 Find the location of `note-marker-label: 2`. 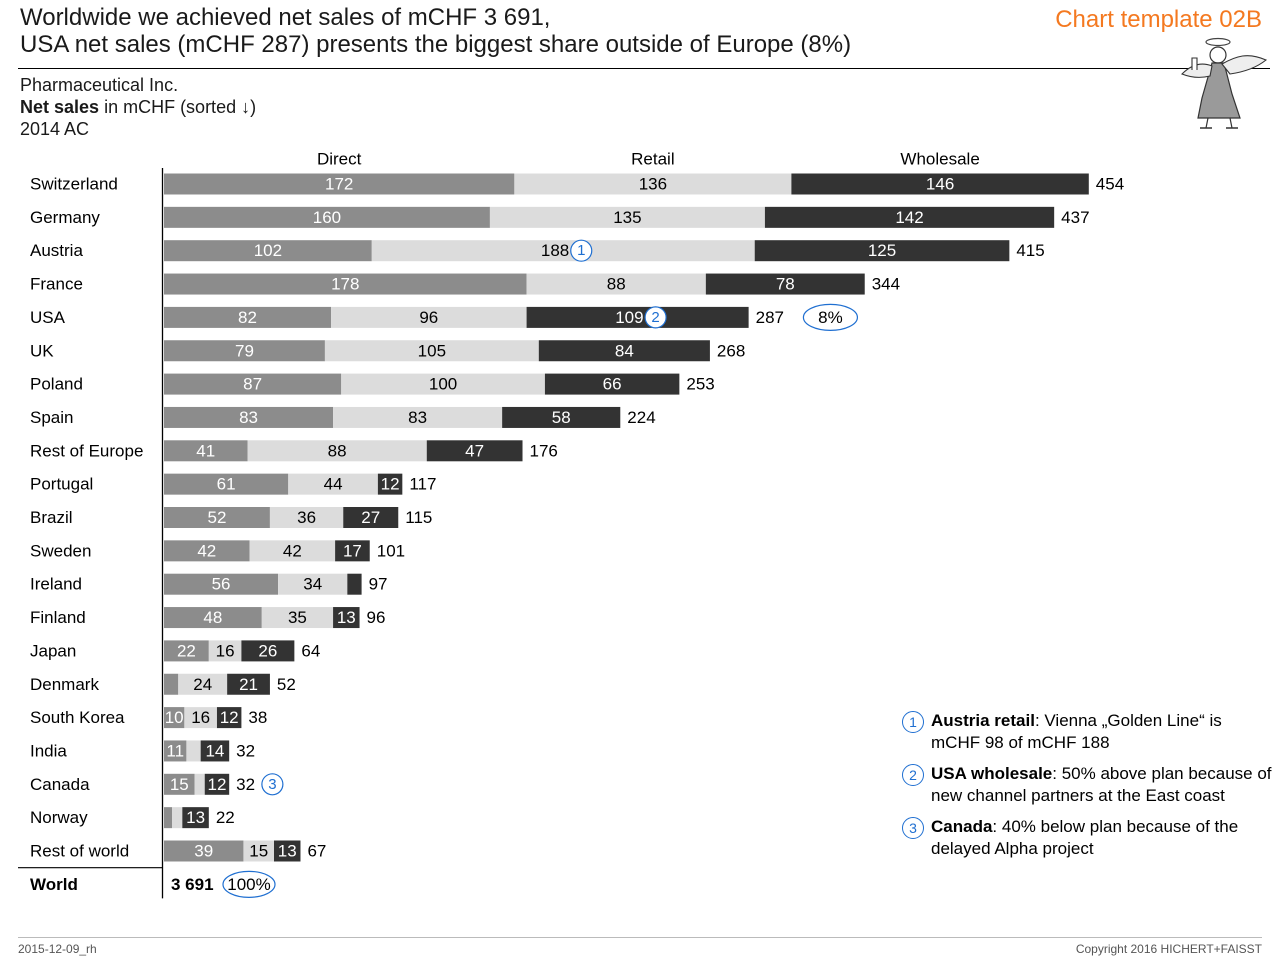

note-marker-label: 2 is located at coordinates (655, 317).